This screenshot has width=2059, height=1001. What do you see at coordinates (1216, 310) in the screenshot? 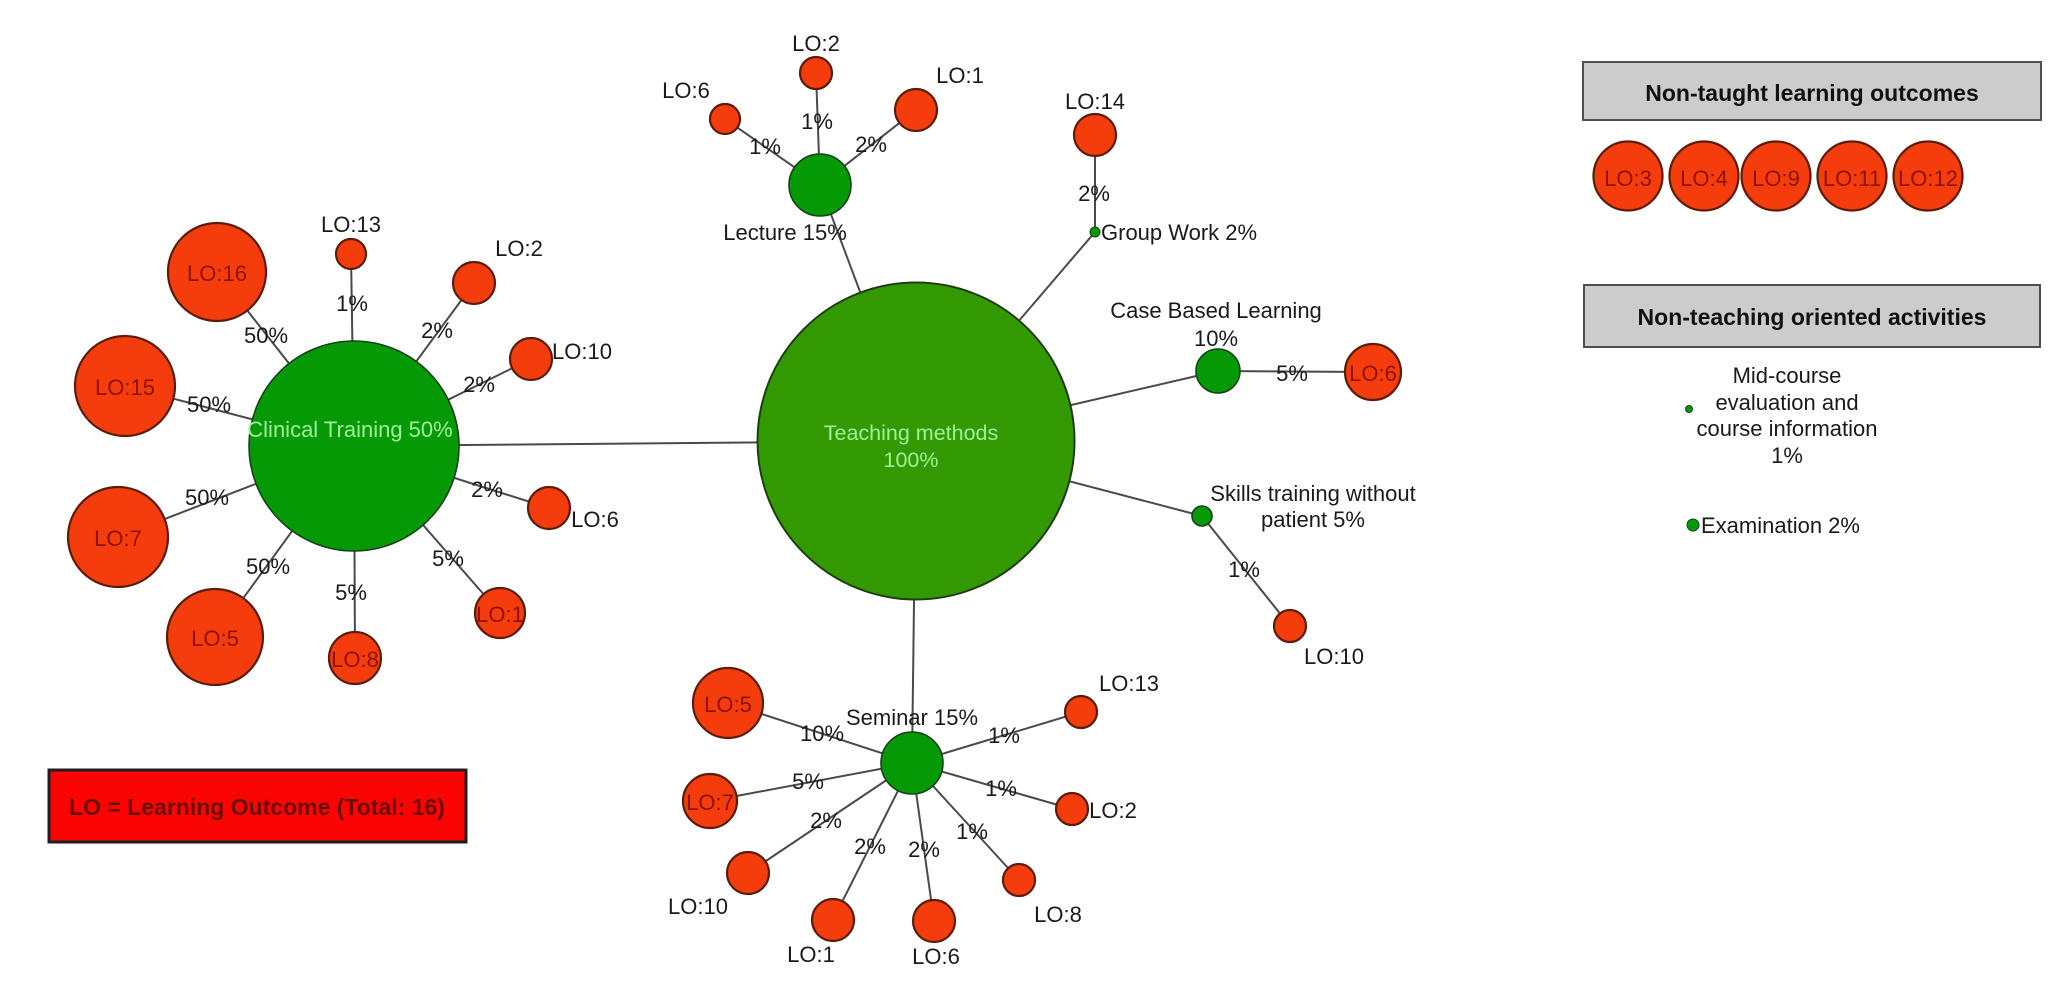
I see `svg-text: Case Based Learning` at bounding box center [1216, 310].